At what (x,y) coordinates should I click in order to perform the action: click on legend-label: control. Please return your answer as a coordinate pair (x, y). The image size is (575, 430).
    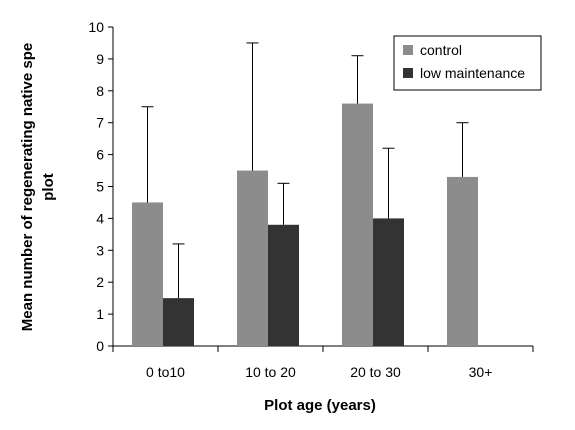
    Looking at the image, I should click on (441, 50).